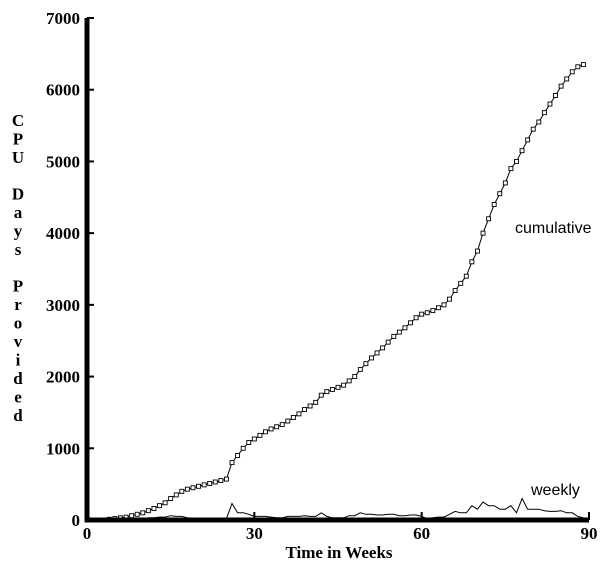 The image size is (609, 564). I want to click on y-tick-label: 6000, so click(63, 90).